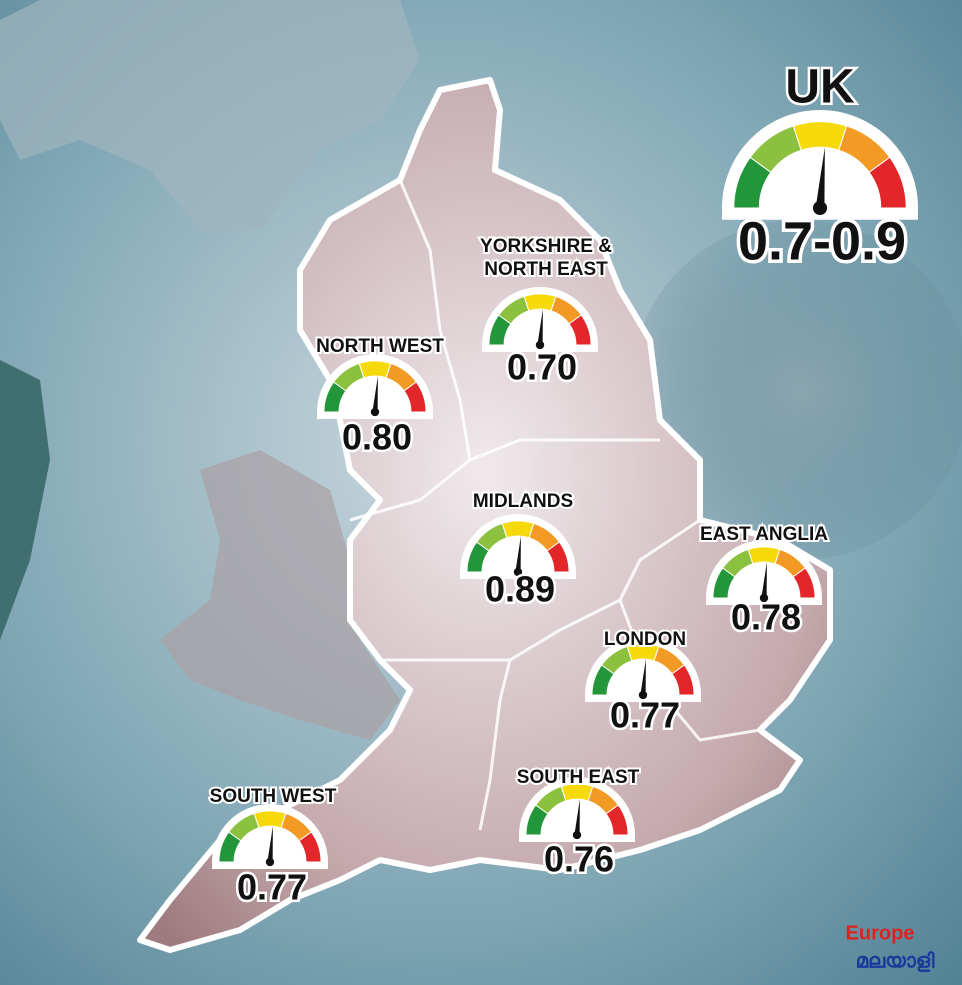 The width and height of the screenshot is (962, 985). Describe the element at coordinates (210, 115) in the screenshot. I see `scotland` at that location.